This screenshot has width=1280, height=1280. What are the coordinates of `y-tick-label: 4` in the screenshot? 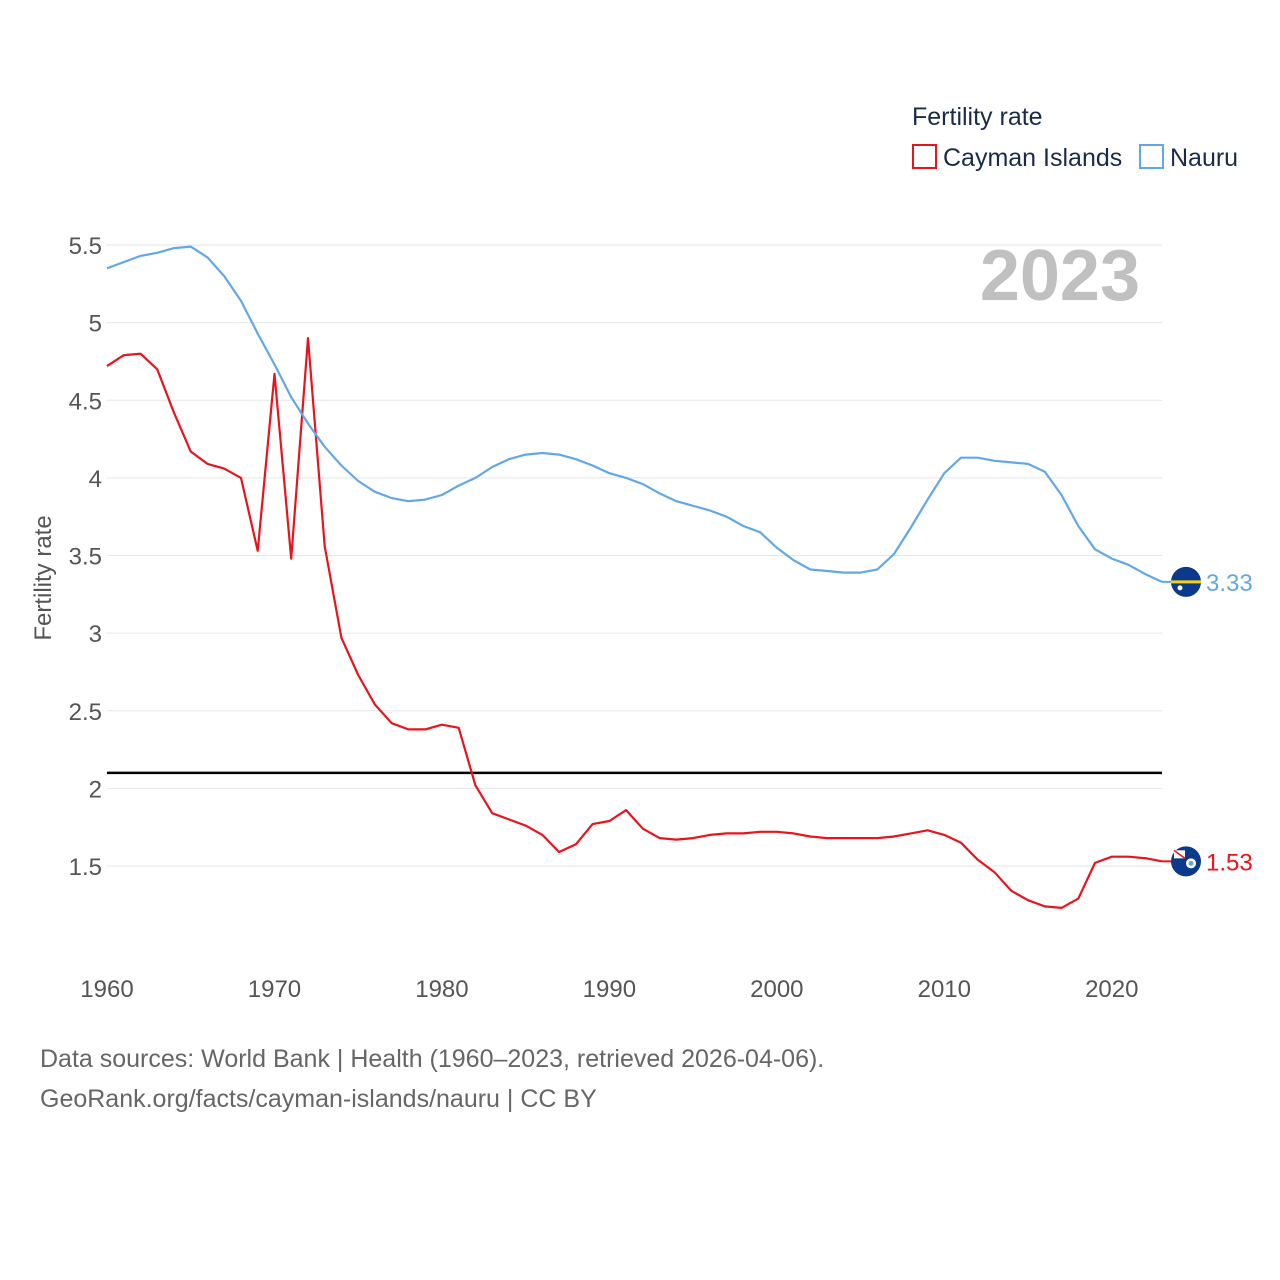 It's located at (95, 479).